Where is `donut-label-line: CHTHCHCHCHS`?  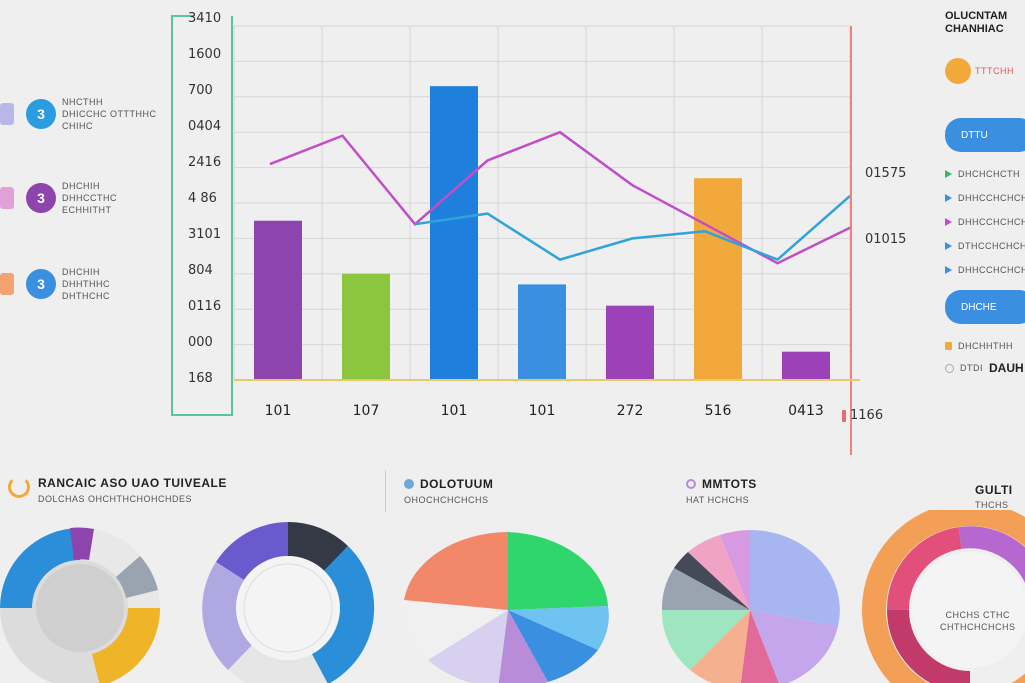 donut-label-line: CHTHCHCHCHS is located at coordinates (978, 627).